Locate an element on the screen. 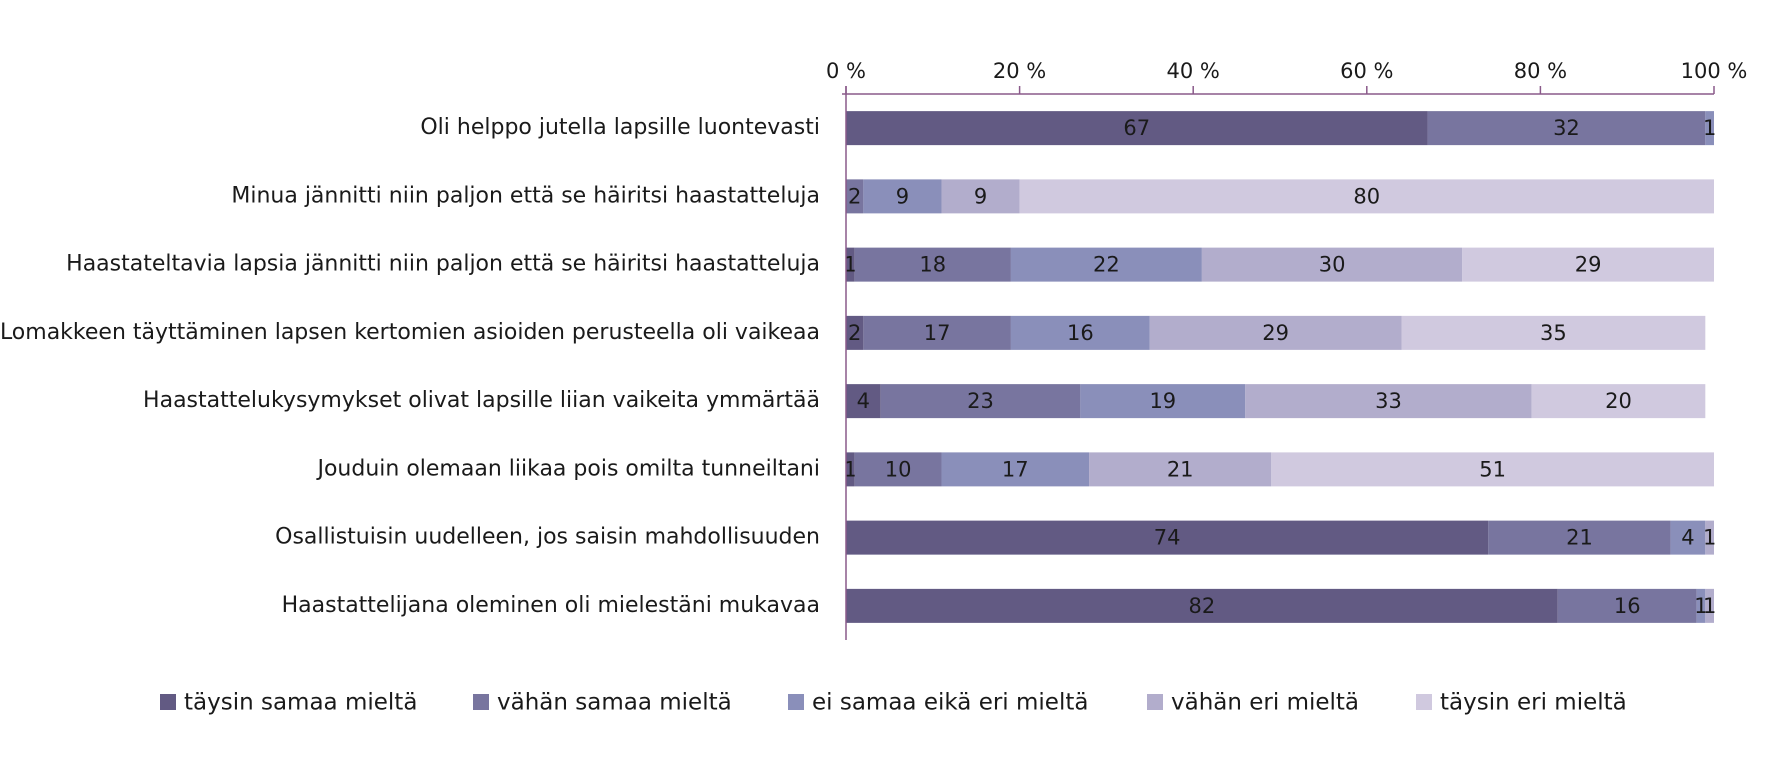  data-label: 33 is located at coordinates (1388, 401).